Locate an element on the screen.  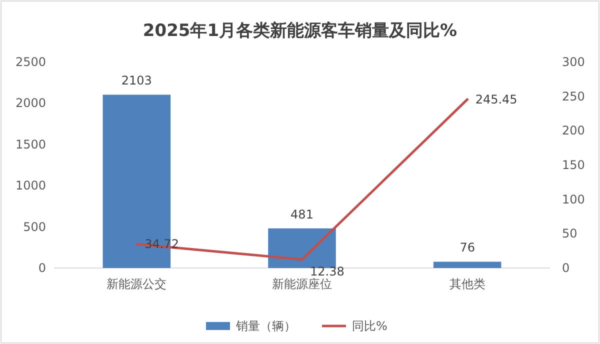
data-label: 481 is located at coordinates (302, 214).